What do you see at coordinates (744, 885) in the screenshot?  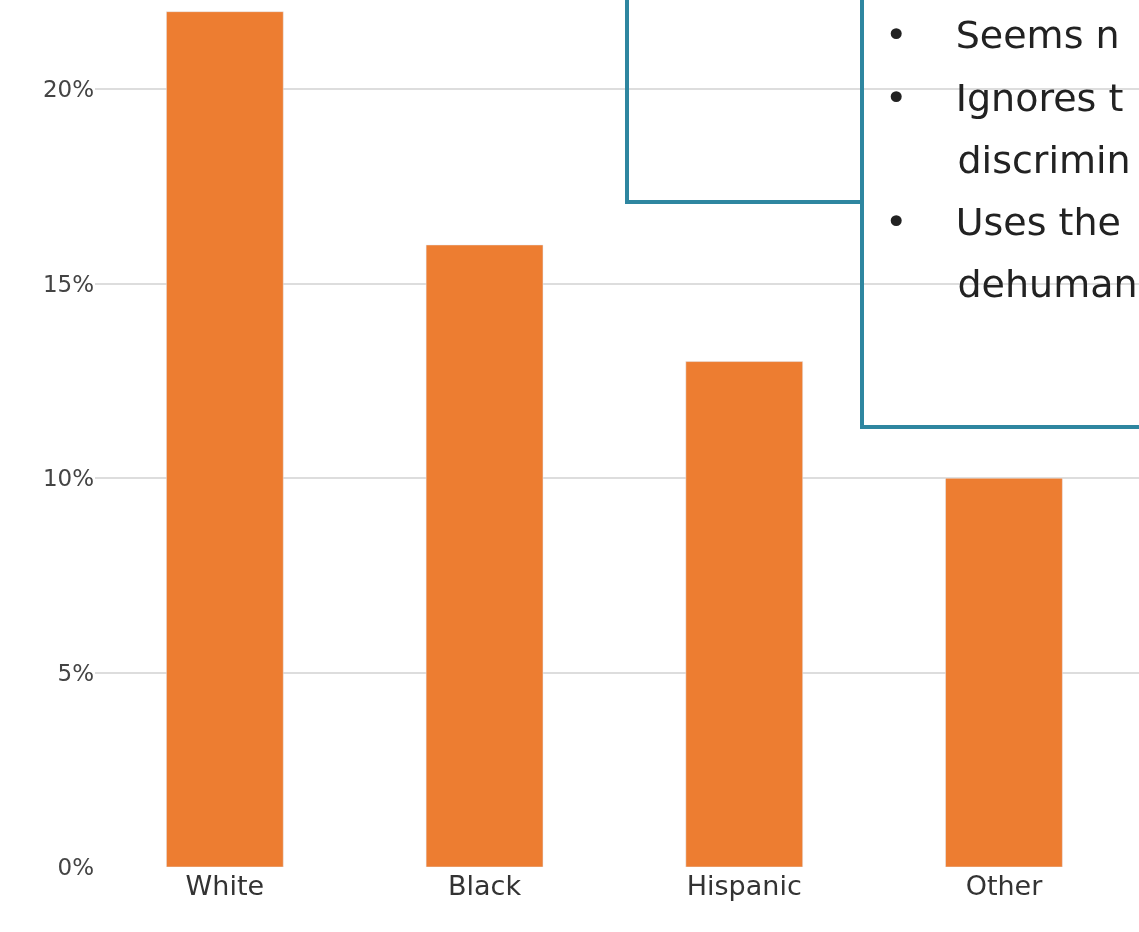 I see `x-tick-label: Hispanic` at bounding box center [744, 885].